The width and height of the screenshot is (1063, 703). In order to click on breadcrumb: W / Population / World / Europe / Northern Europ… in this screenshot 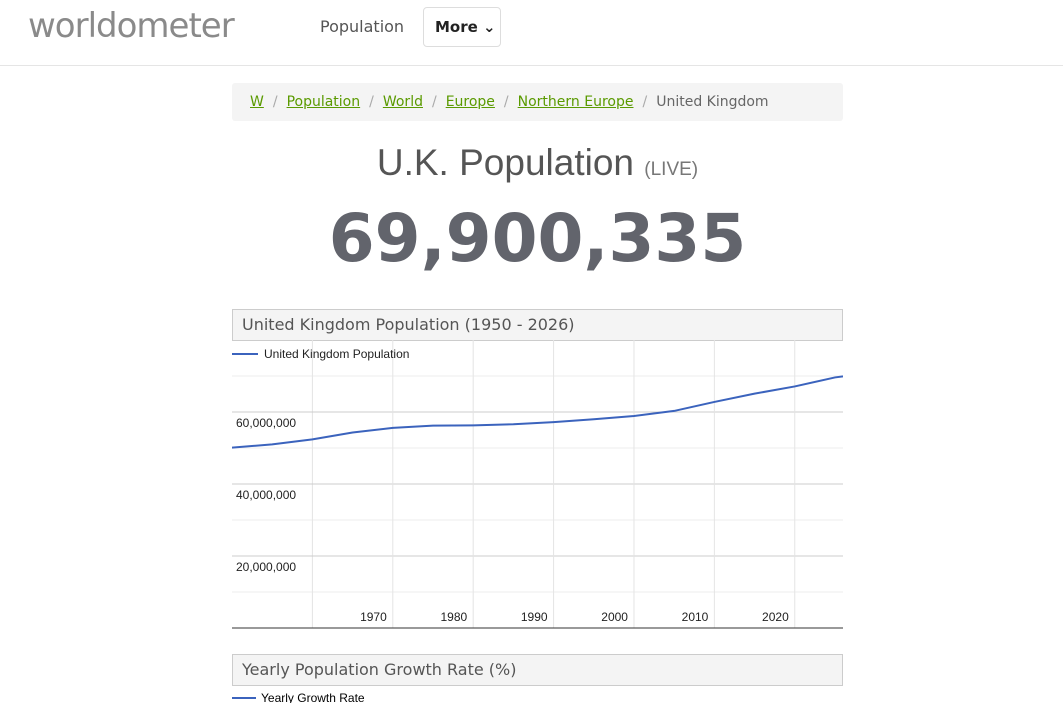, I will do `click(537, 102)`.